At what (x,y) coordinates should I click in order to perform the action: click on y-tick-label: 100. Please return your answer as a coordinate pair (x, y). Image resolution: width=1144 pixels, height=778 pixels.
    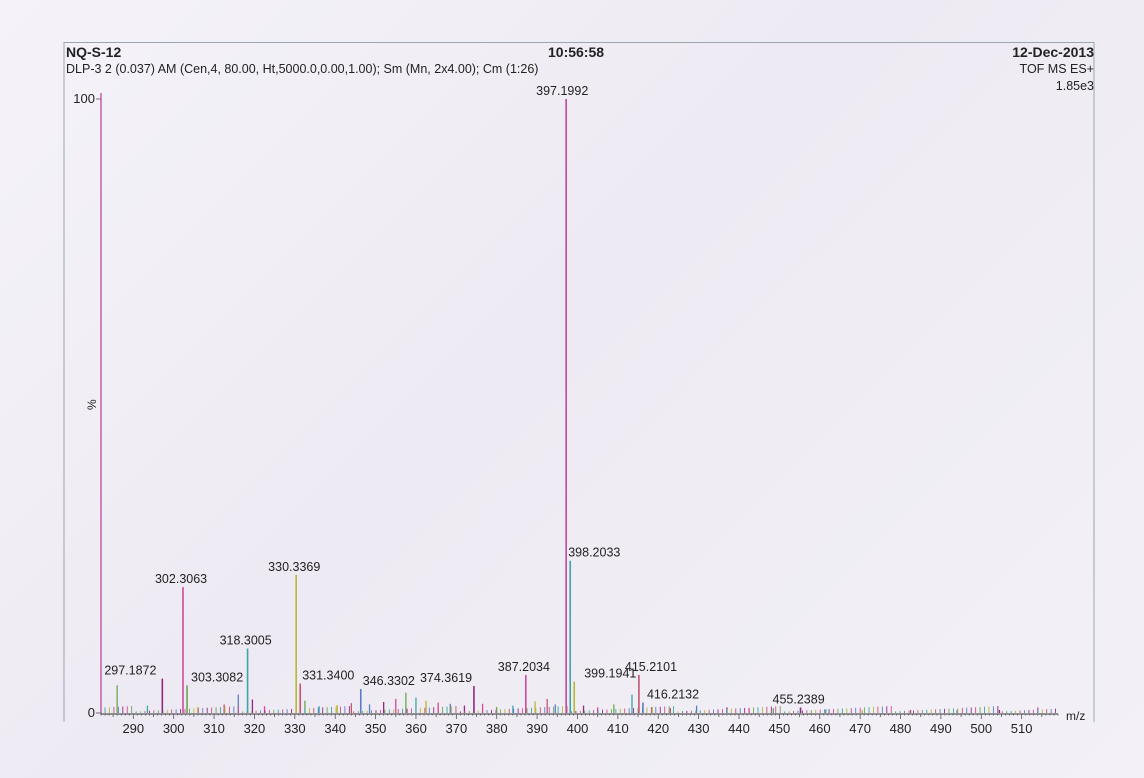
    Looking at the image, I should click on (84, 98).